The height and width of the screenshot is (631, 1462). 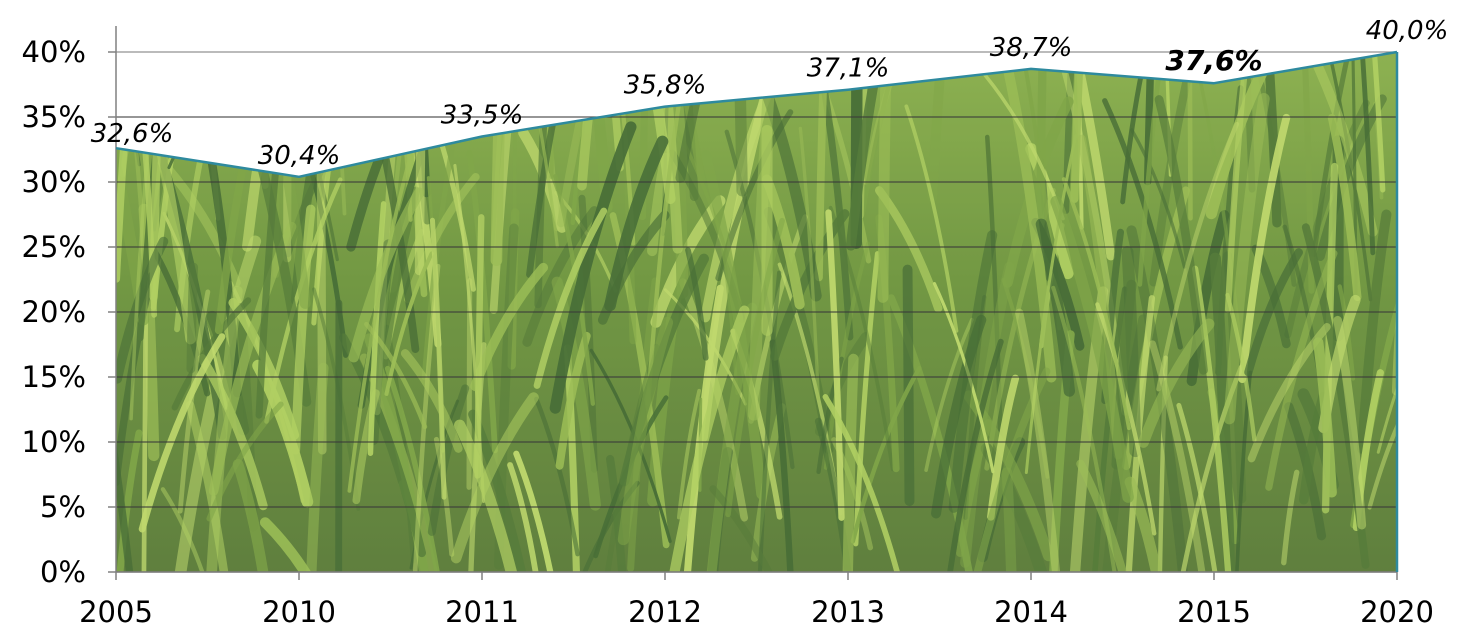 I want to click on data-label: 37,6%, so click(x=1213, y=60).